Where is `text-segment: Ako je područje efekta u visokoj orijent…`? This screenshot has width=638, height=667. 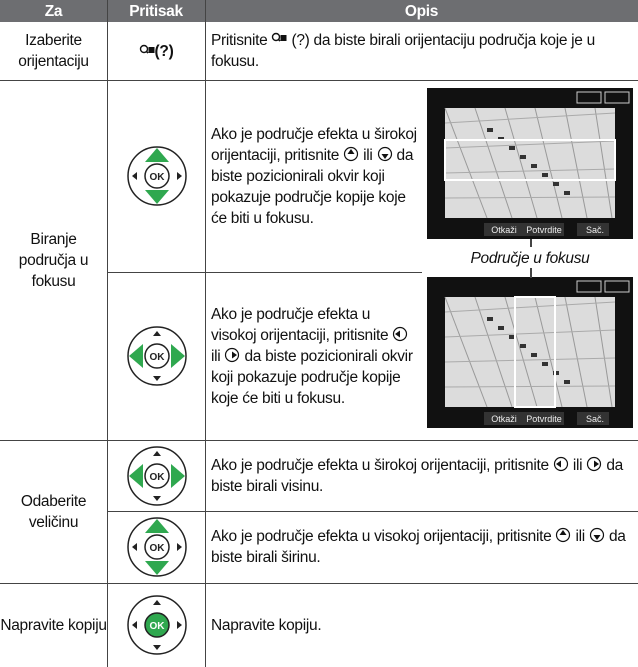 text-segment: Ako je područje efekta u visokoj orijent… is located at coordinates (300, 324).